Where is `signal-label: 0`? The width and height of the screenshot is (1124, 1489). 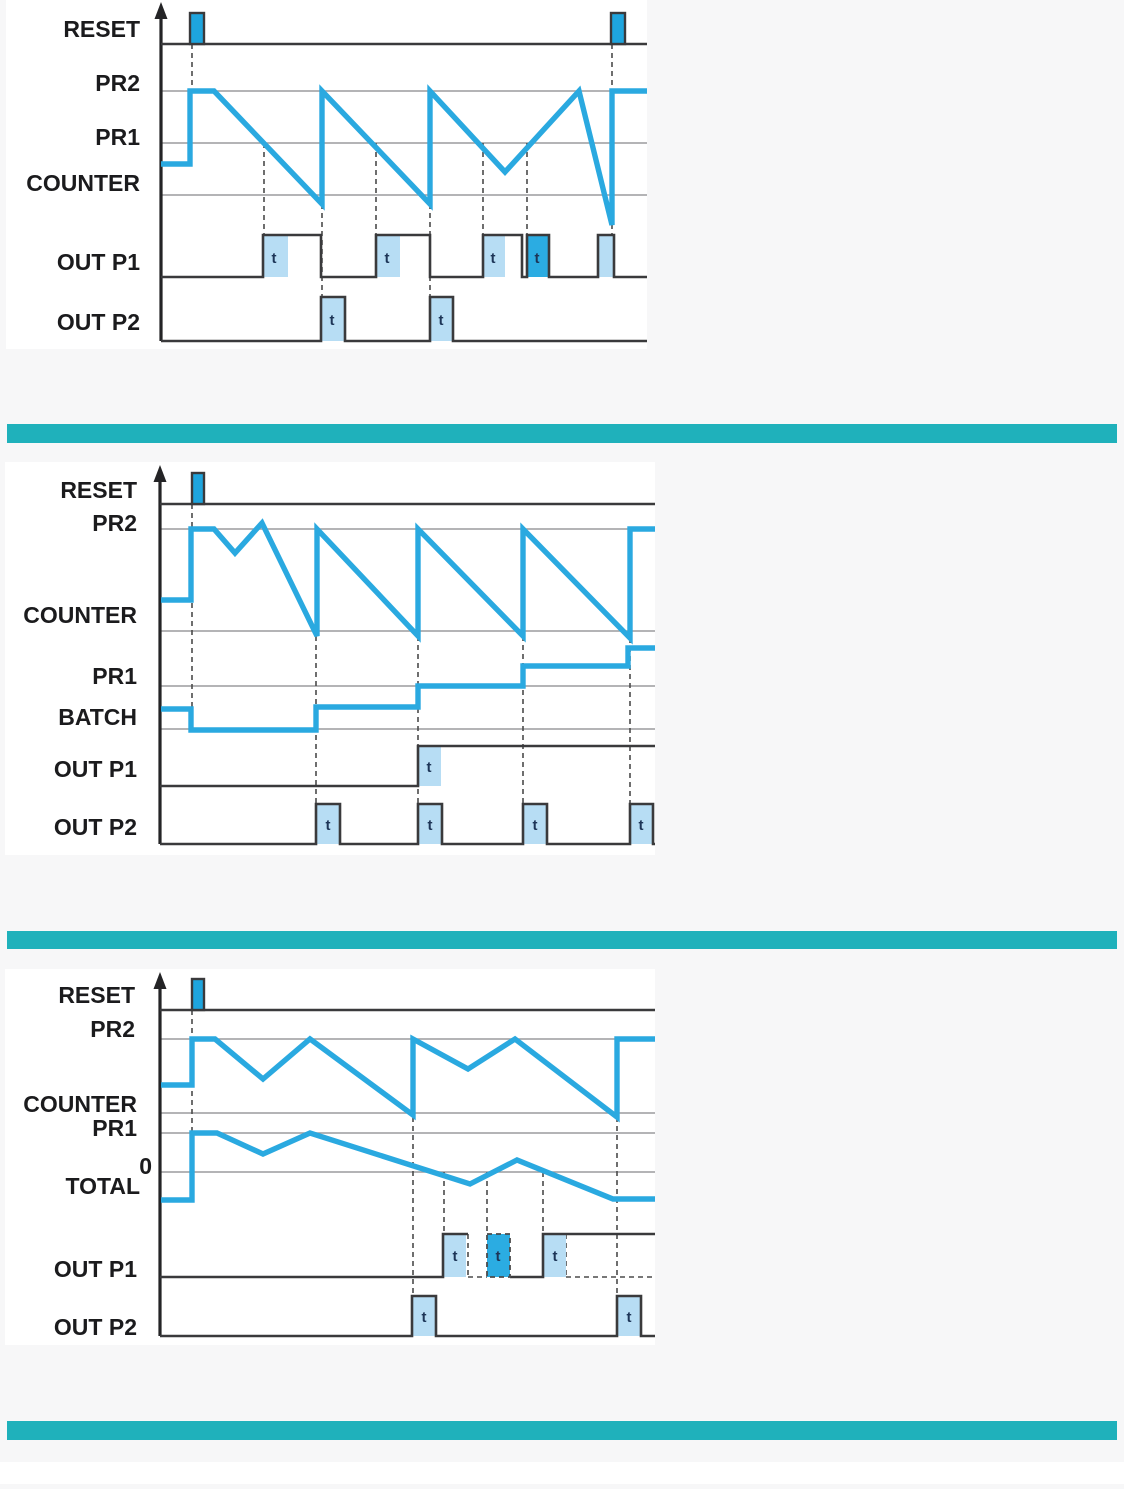 signal-label: 0 is located at coordinates (145, 1166).